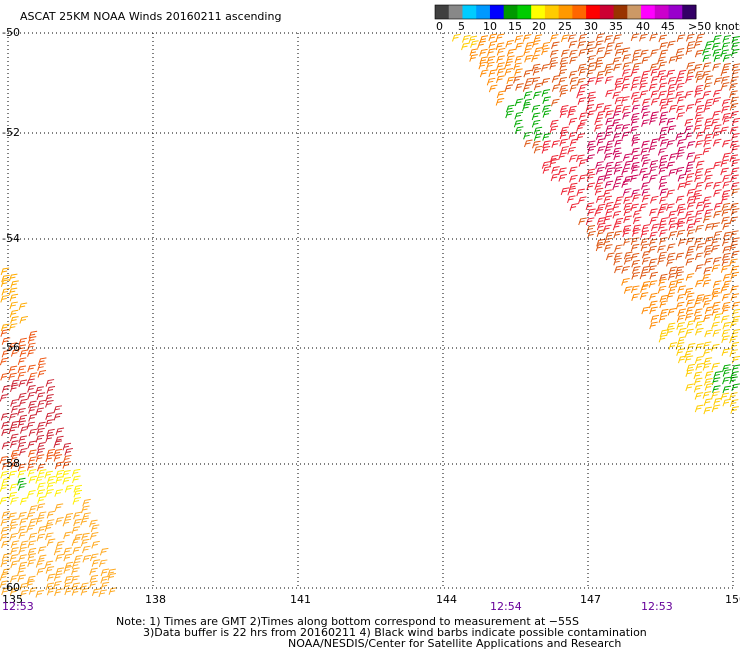 This screenshot has width=740, height=650. I want to click on legend-swatch, so click(497, 12).